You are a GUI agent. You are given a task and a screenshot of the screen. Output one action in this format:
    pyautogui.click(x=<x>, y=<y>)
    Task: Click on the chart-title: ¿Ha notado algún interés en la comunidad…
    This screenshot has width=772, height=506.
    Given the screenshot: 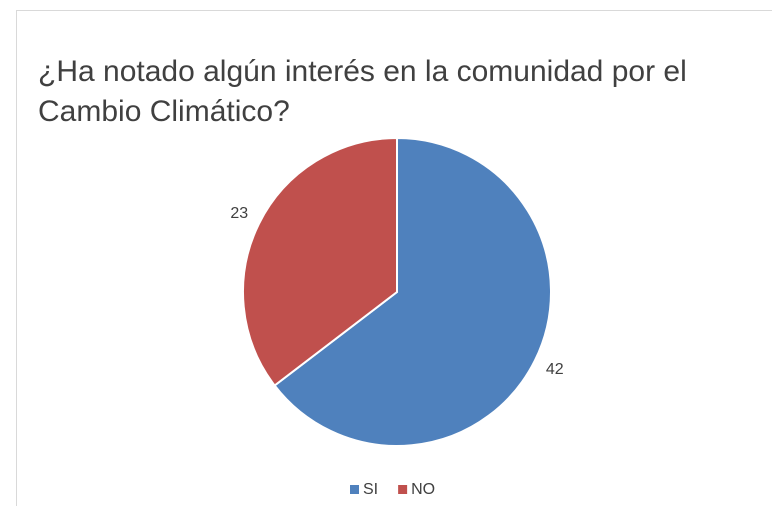 What is the action you would take?
    pyautogui.click(x=362, y=91)
    